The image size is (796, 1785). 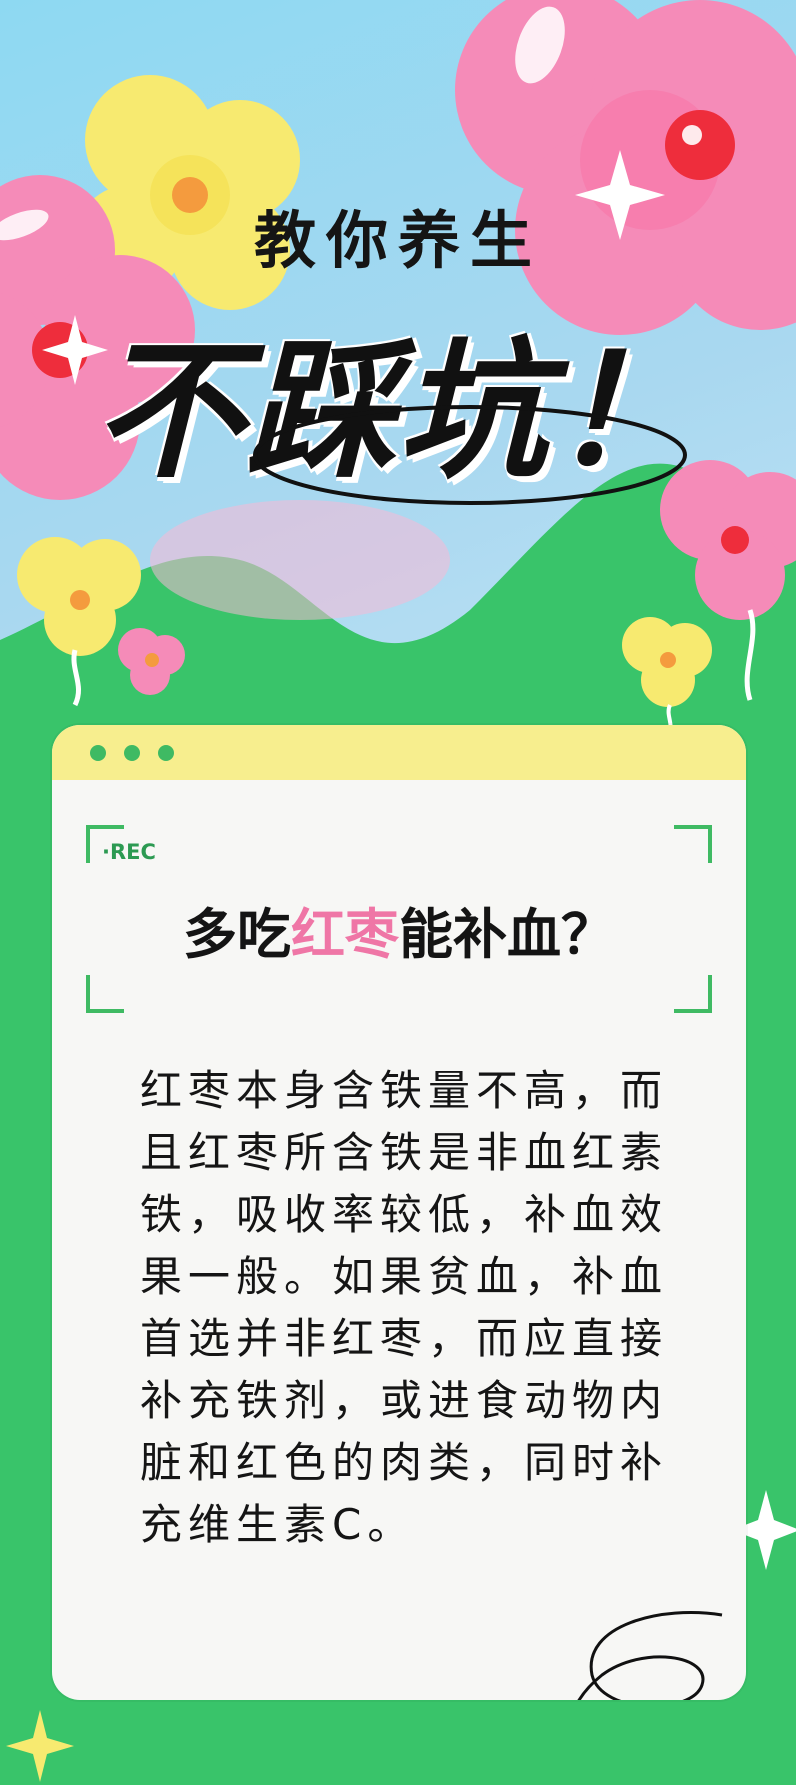 I want to click on title-ellipse-decor, so click(x=470, y=455).